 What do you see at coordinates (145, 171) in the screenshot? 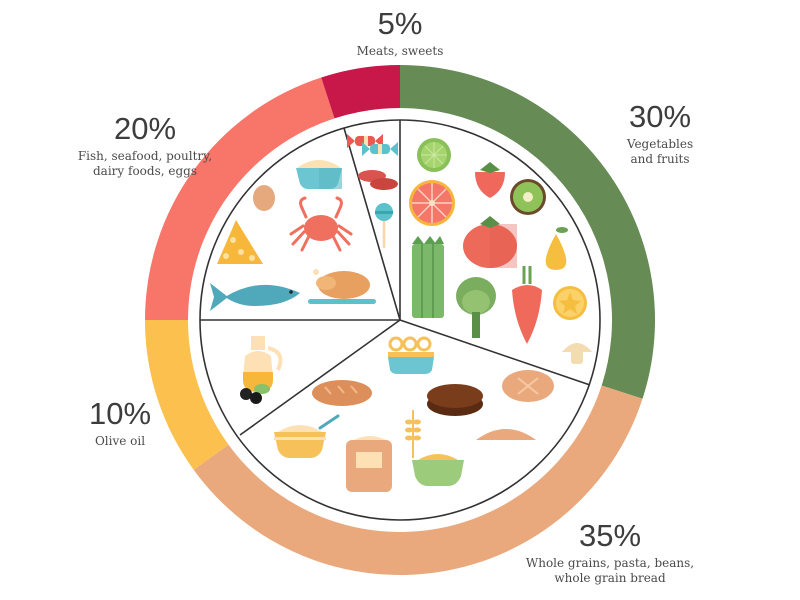
I see `desc-fish-line2: dairy foods, eggs` at bounding box center [145, 171].